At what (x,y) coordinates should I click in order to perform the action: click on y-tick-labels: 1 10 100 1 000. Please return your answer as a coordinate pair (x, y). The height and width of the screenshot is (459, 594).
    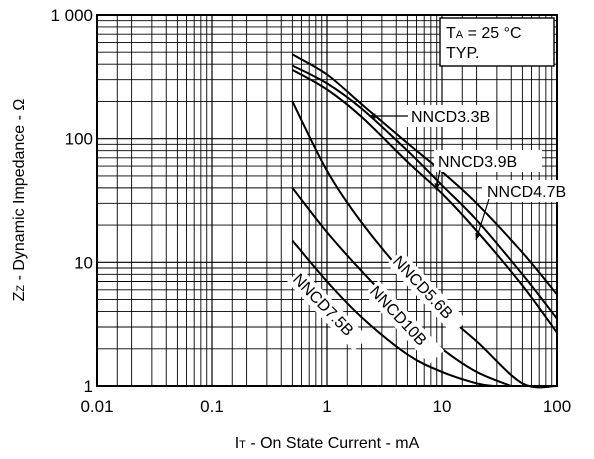
    Looking at the image, I should click on (71, 201).